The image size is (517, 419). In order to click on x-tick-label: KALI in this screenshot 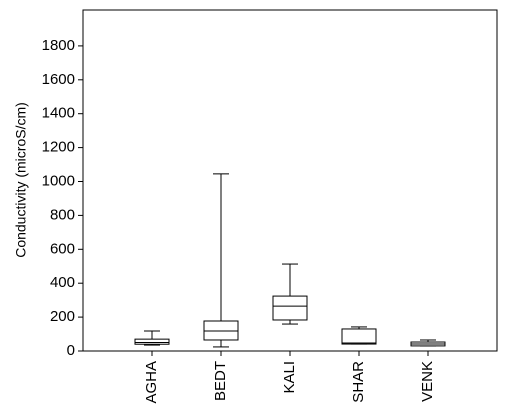, I will do `click(289, 377)`.